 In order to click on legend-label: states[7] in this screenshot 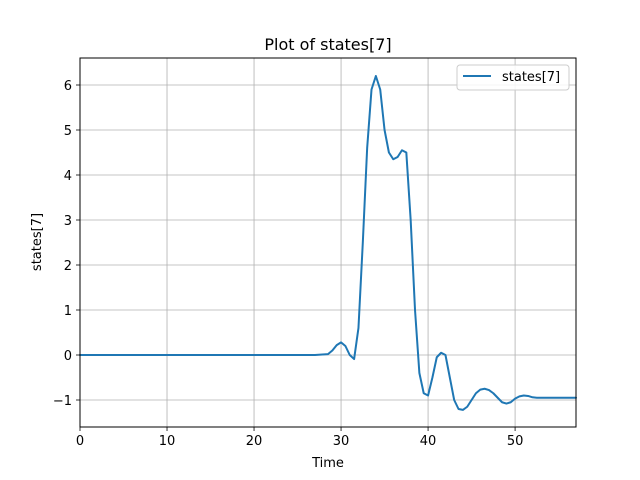, I will do `click(531, 77)`.